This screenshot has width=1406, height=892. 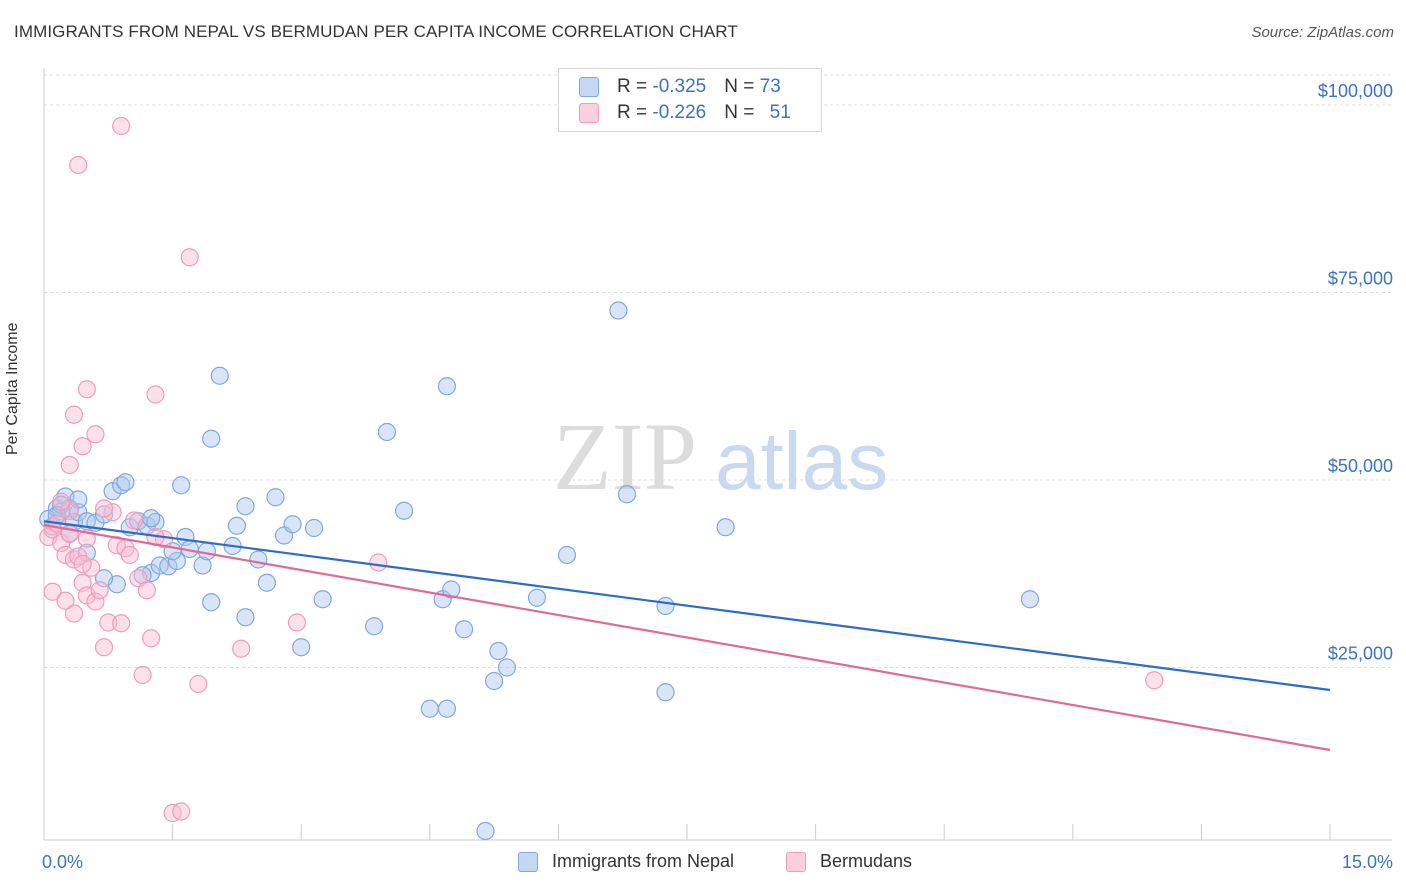 What do you see at coordinates (1367, 862) in the screenshot?
I see `x-axis-max-label: 15.0%` at bounding box center [1367, 862].